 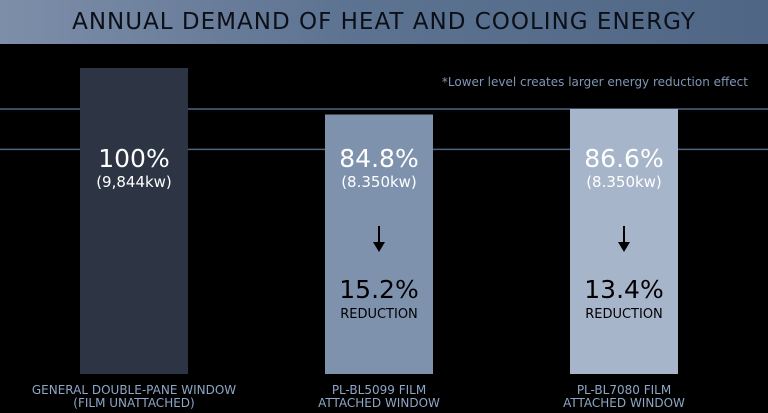 I want to click on bar-value-label-2: 84.8%, so click(x=378, y=158).